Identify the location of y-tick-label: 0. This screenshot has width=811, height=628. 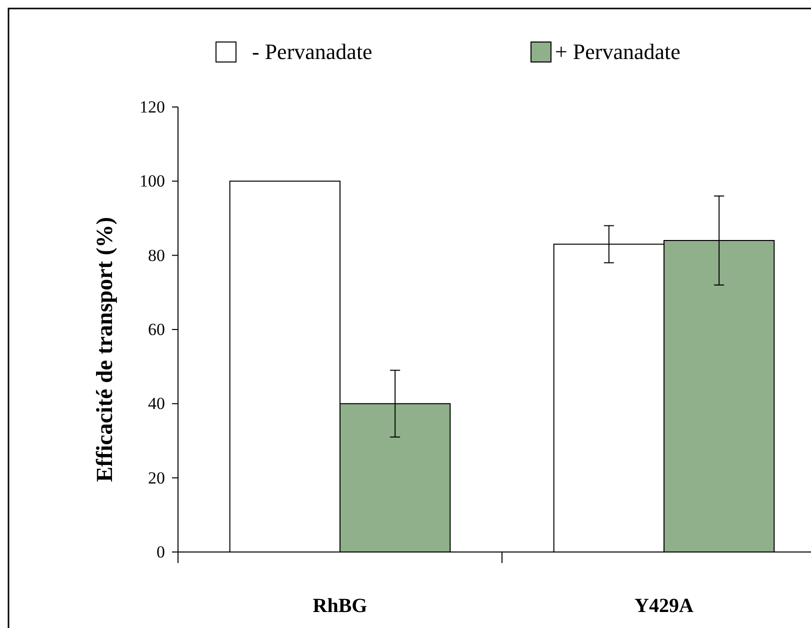
(160, 552).